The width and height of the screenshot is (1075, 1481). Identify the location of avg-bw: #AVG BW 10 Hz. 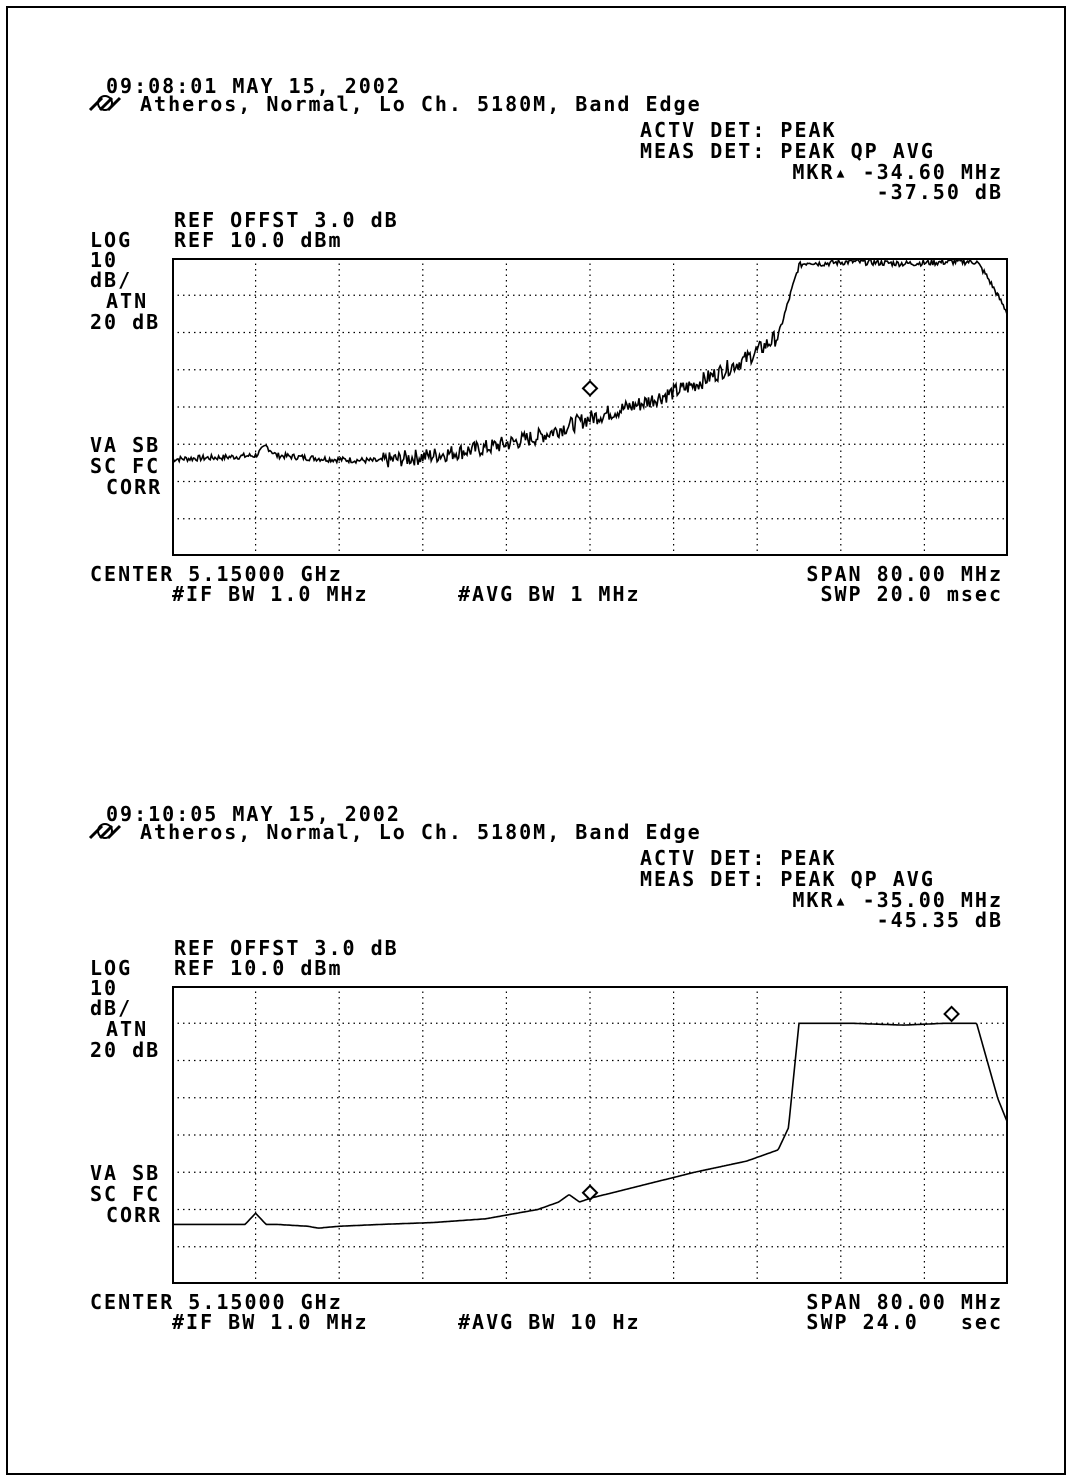
(549, 1322).